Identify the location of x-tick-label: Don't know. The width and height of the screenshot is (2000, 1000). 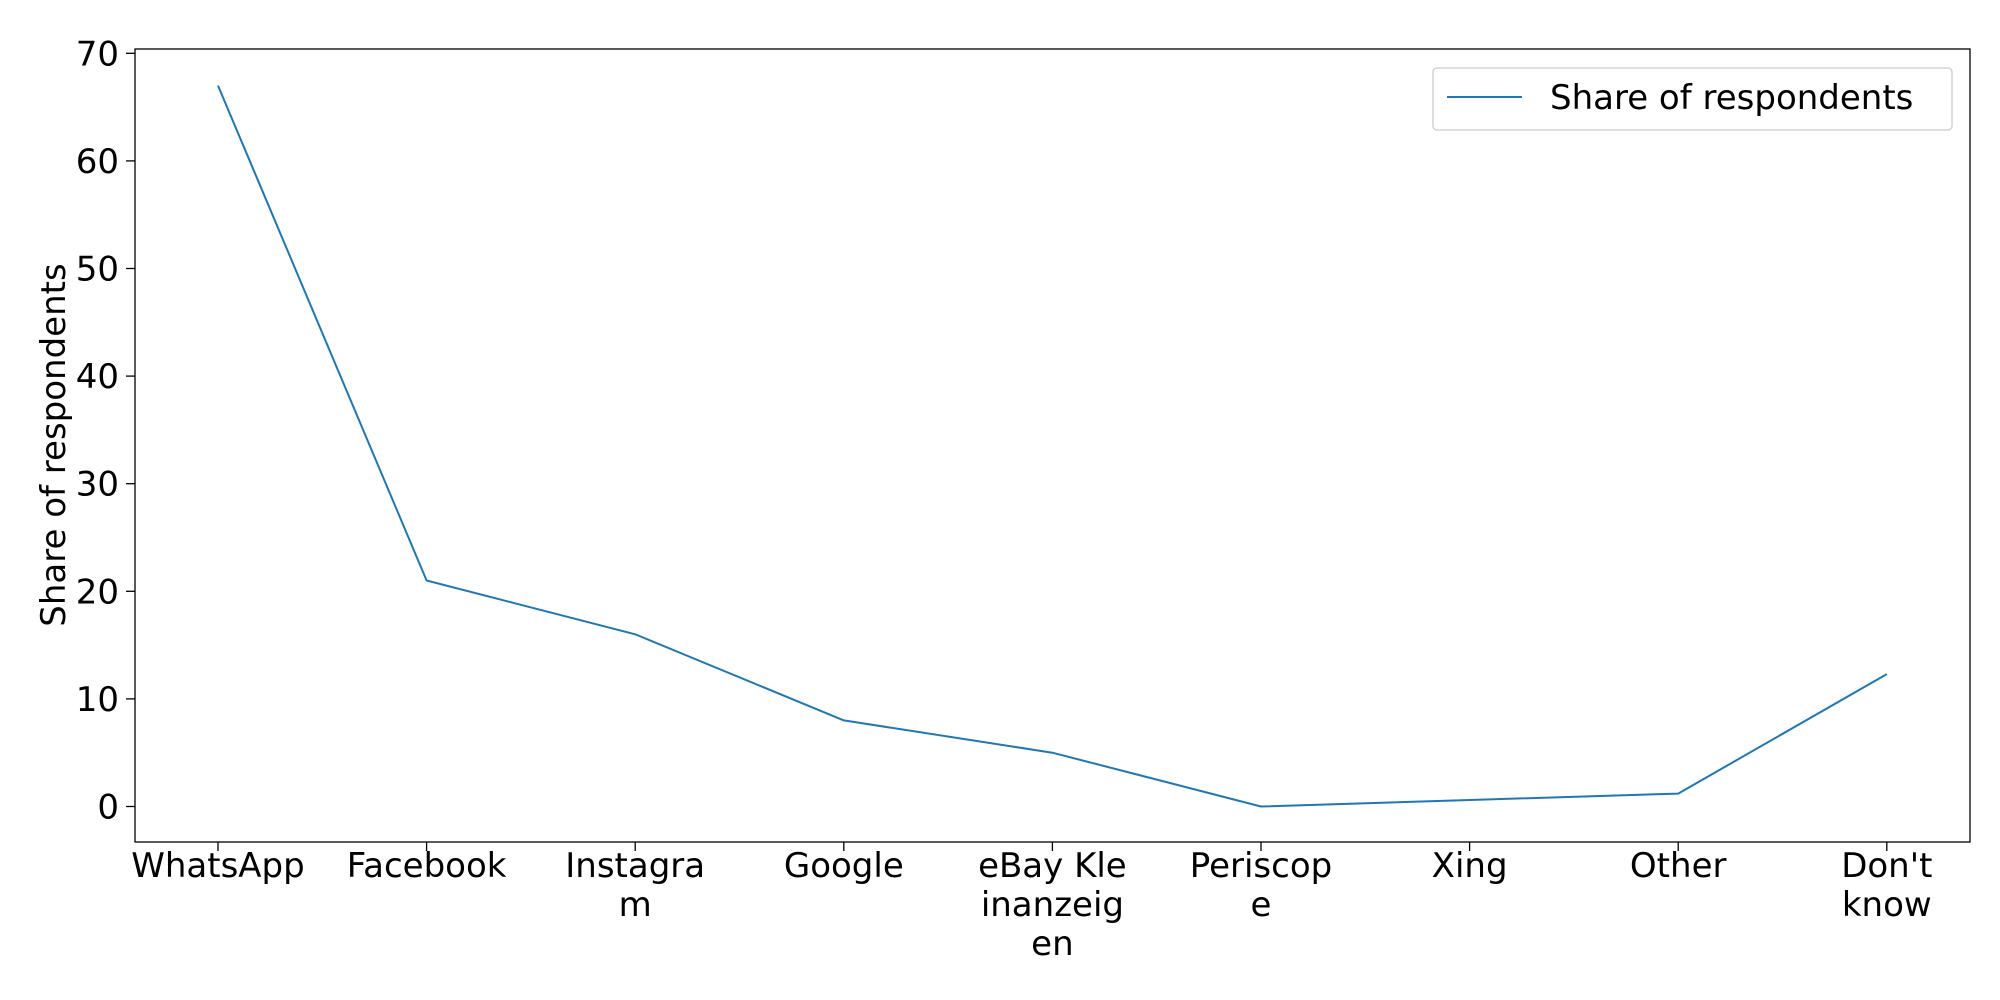
(1886, 885).